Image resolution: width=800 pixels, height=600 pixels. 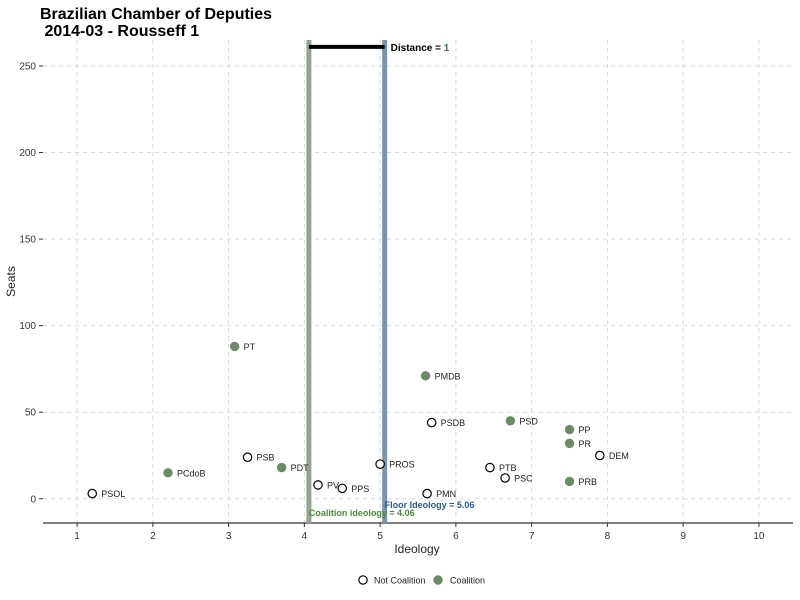 I want to click on legend: Not Coalition Coalition, so click(x=421, y=580).